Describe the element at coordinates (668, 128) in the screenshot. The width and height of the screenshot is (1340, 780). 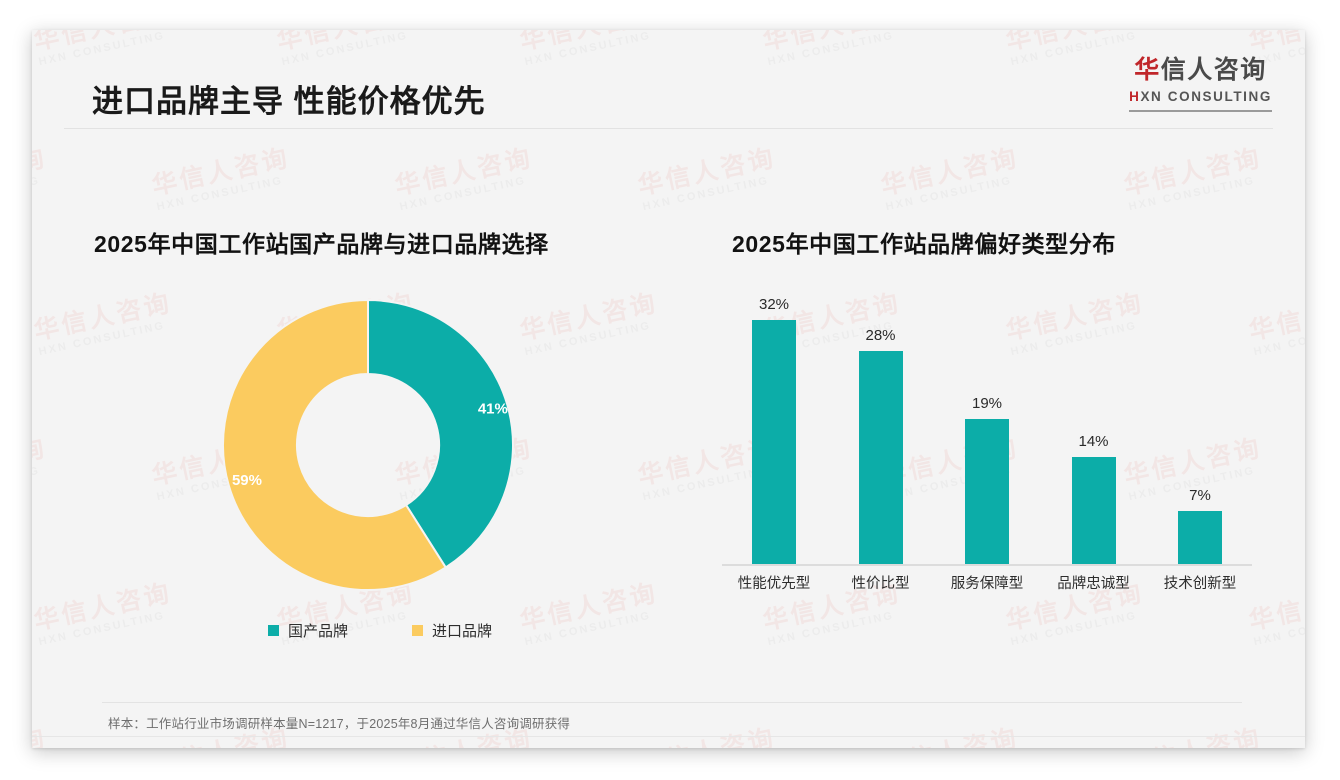
I see `header-divider` at that location.